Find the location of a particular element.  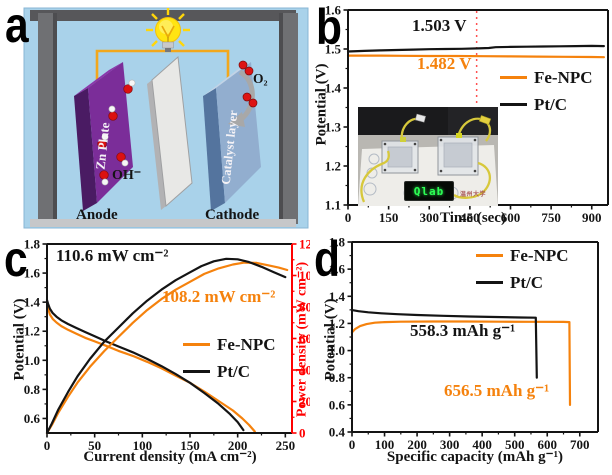

hydroxide-label: OH⁻ is located at coordinates (127, 175).